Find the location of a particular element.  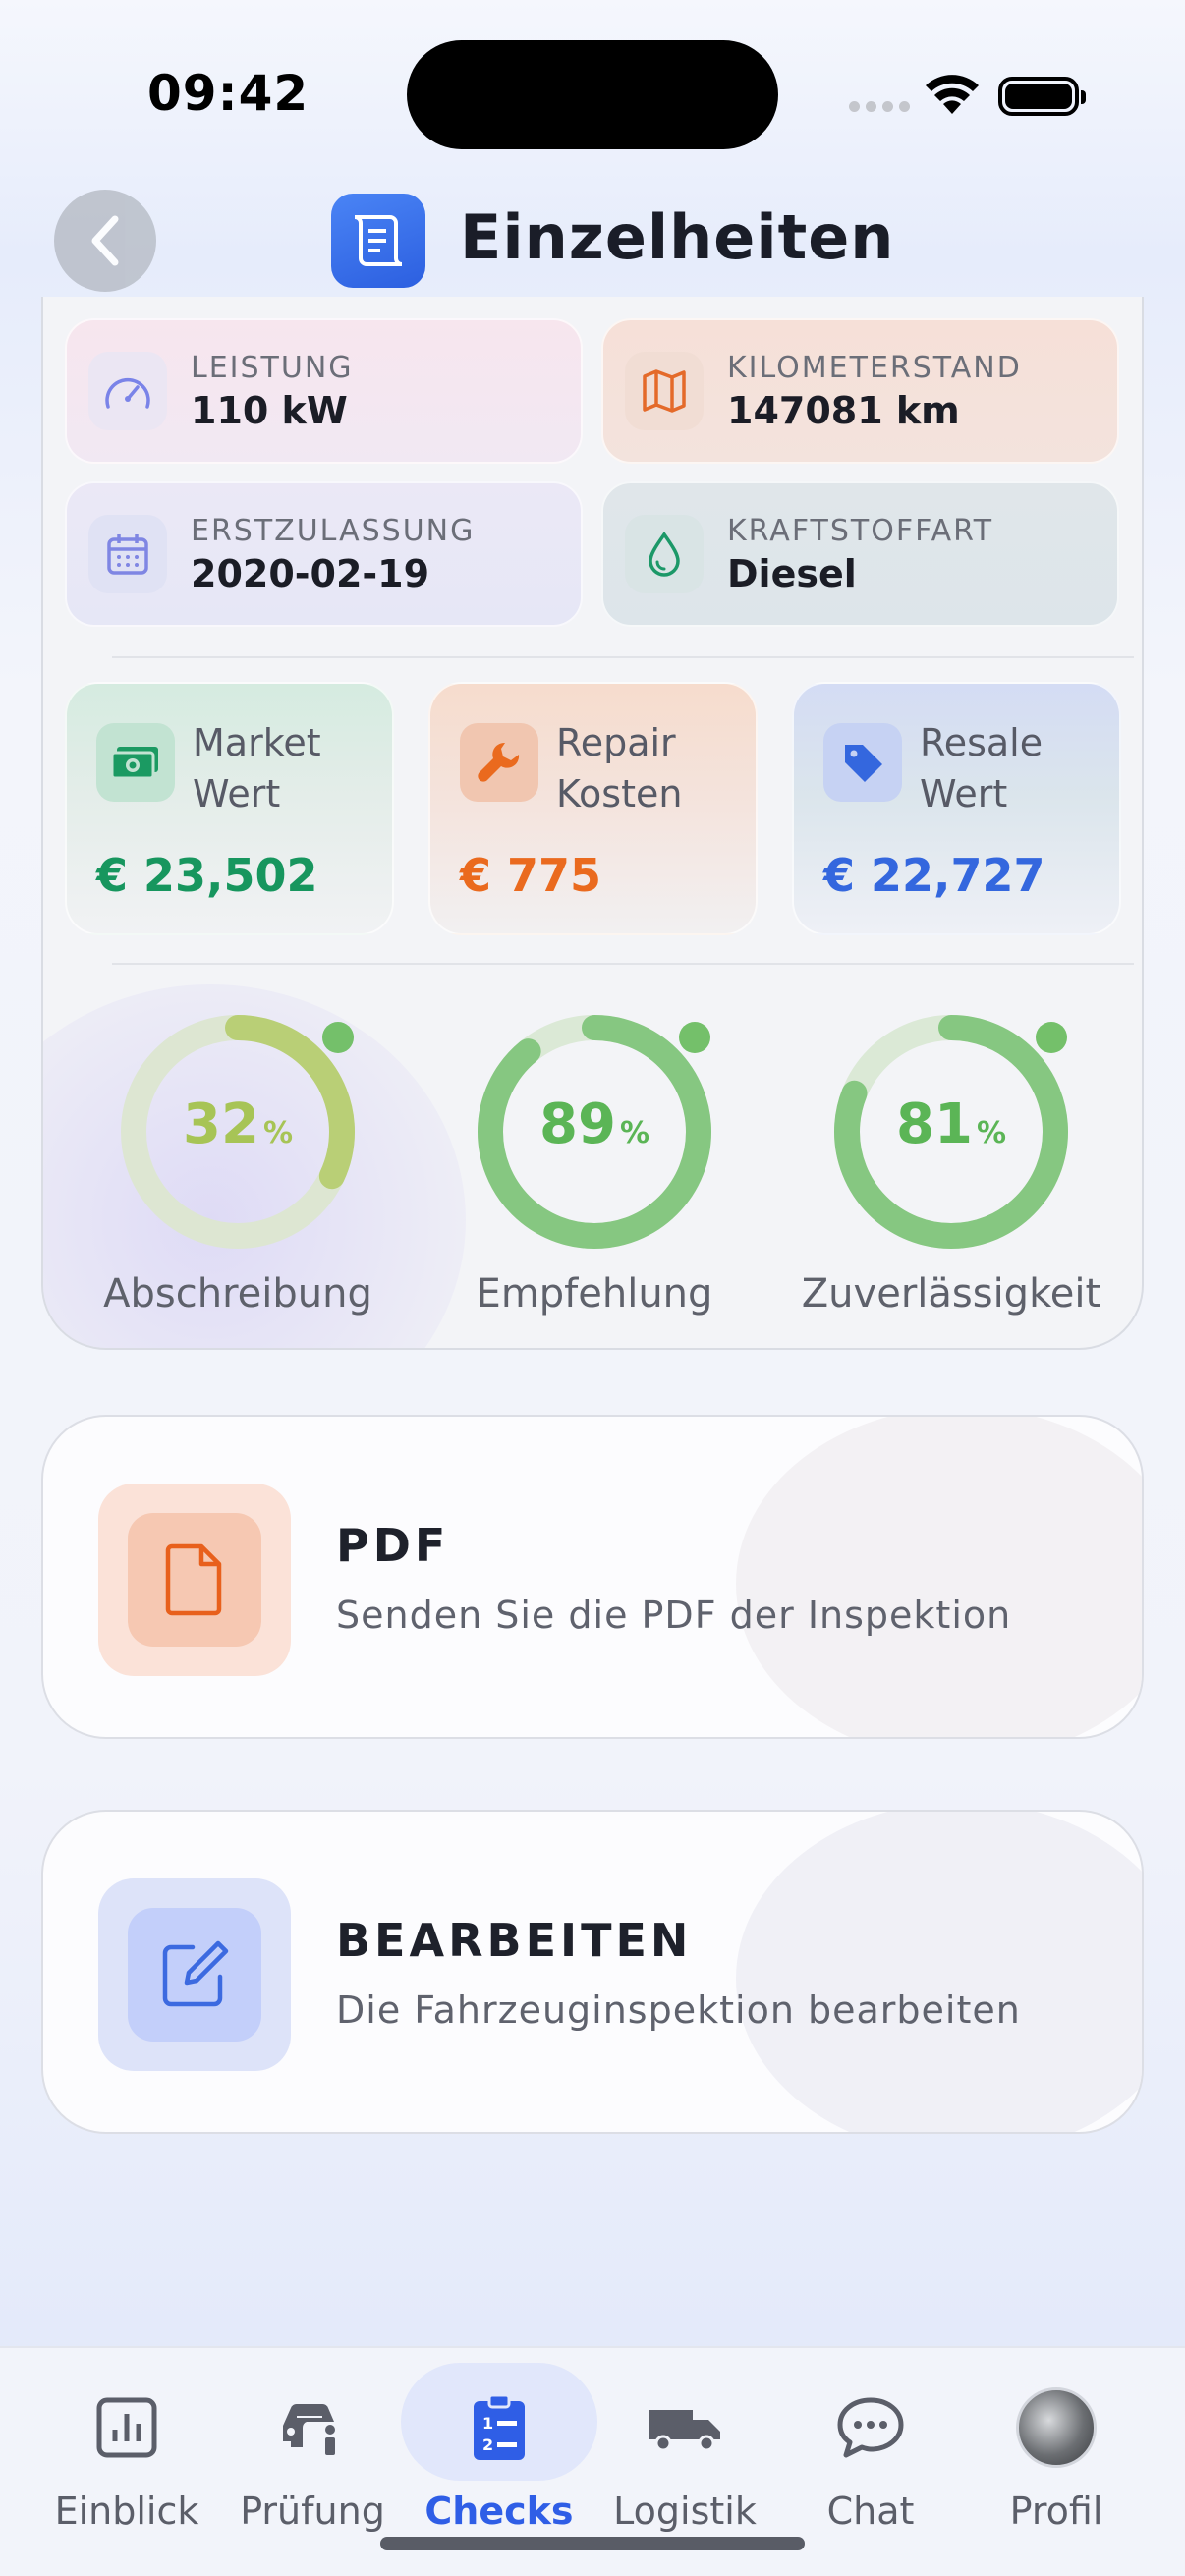

money-icon is located at coordinates (136, 762).